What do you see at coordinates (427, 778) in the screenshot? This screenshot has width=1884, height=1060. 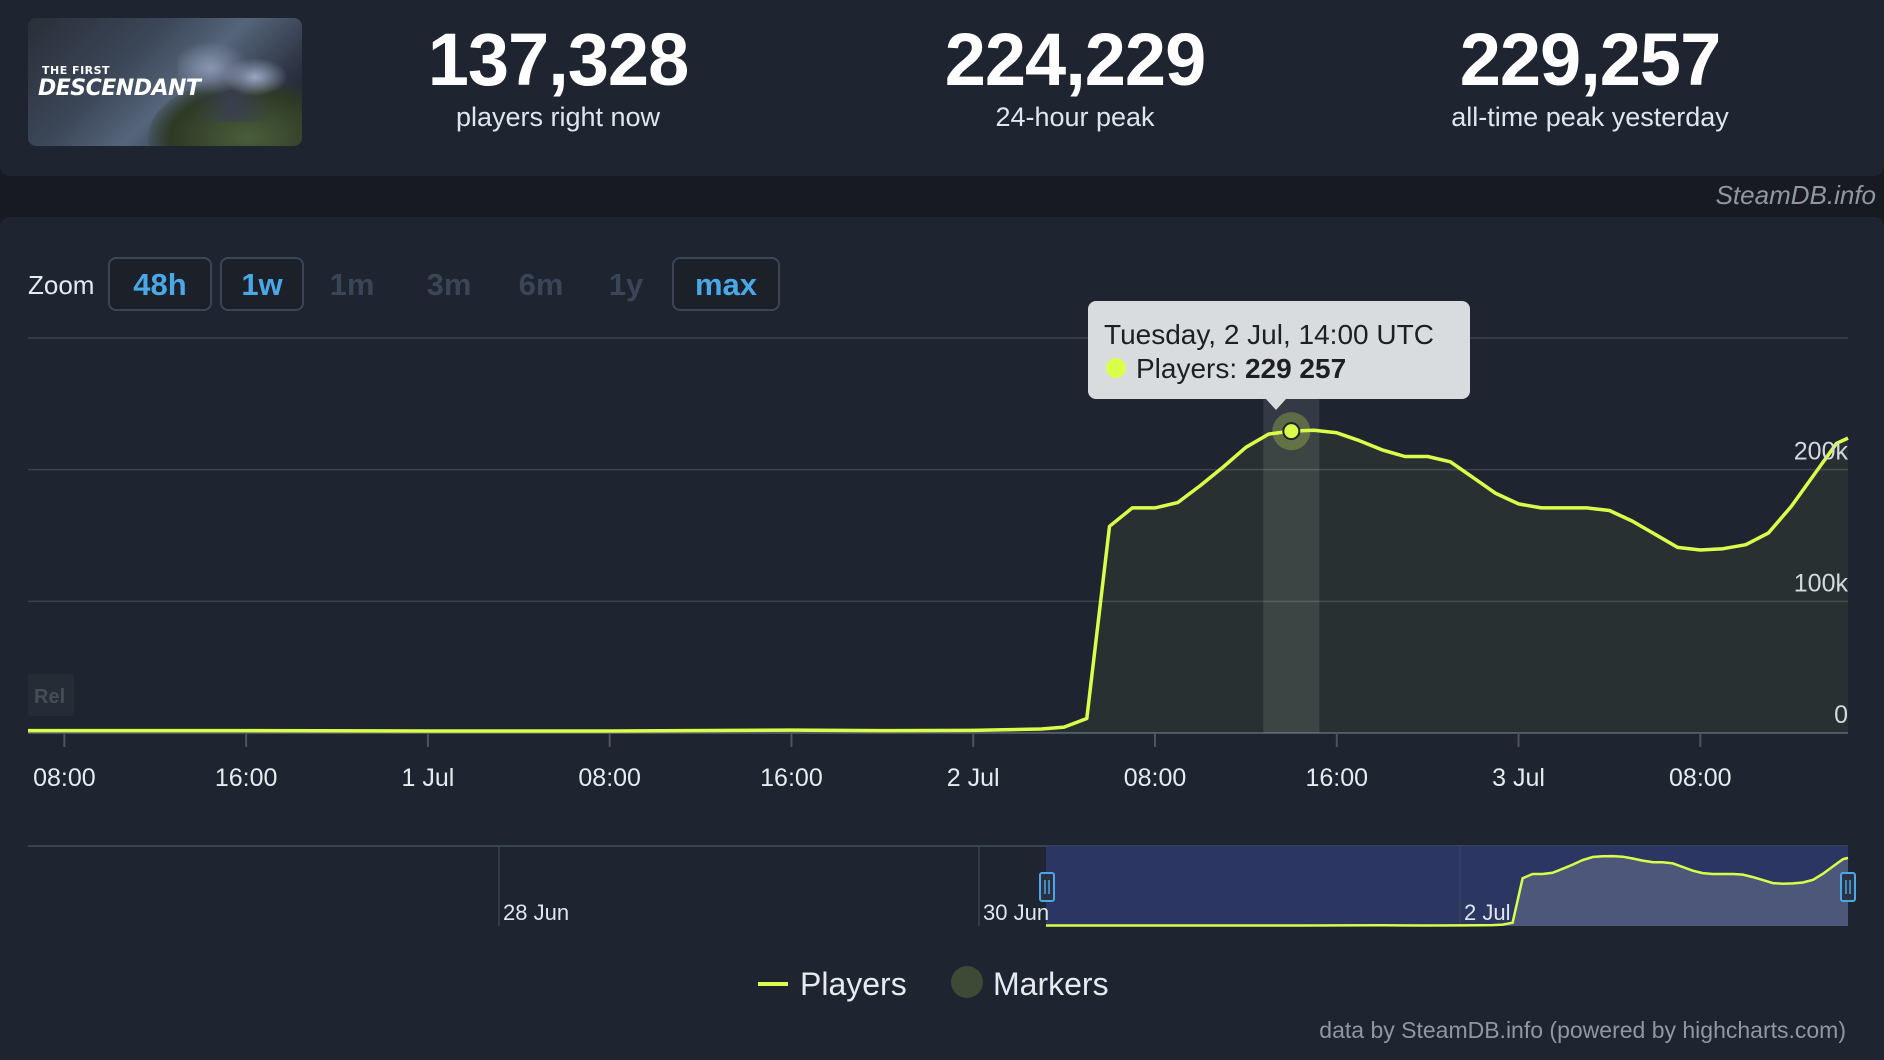 I see `x-tick-label: 1 Jul` at bounding box center [427, 778].